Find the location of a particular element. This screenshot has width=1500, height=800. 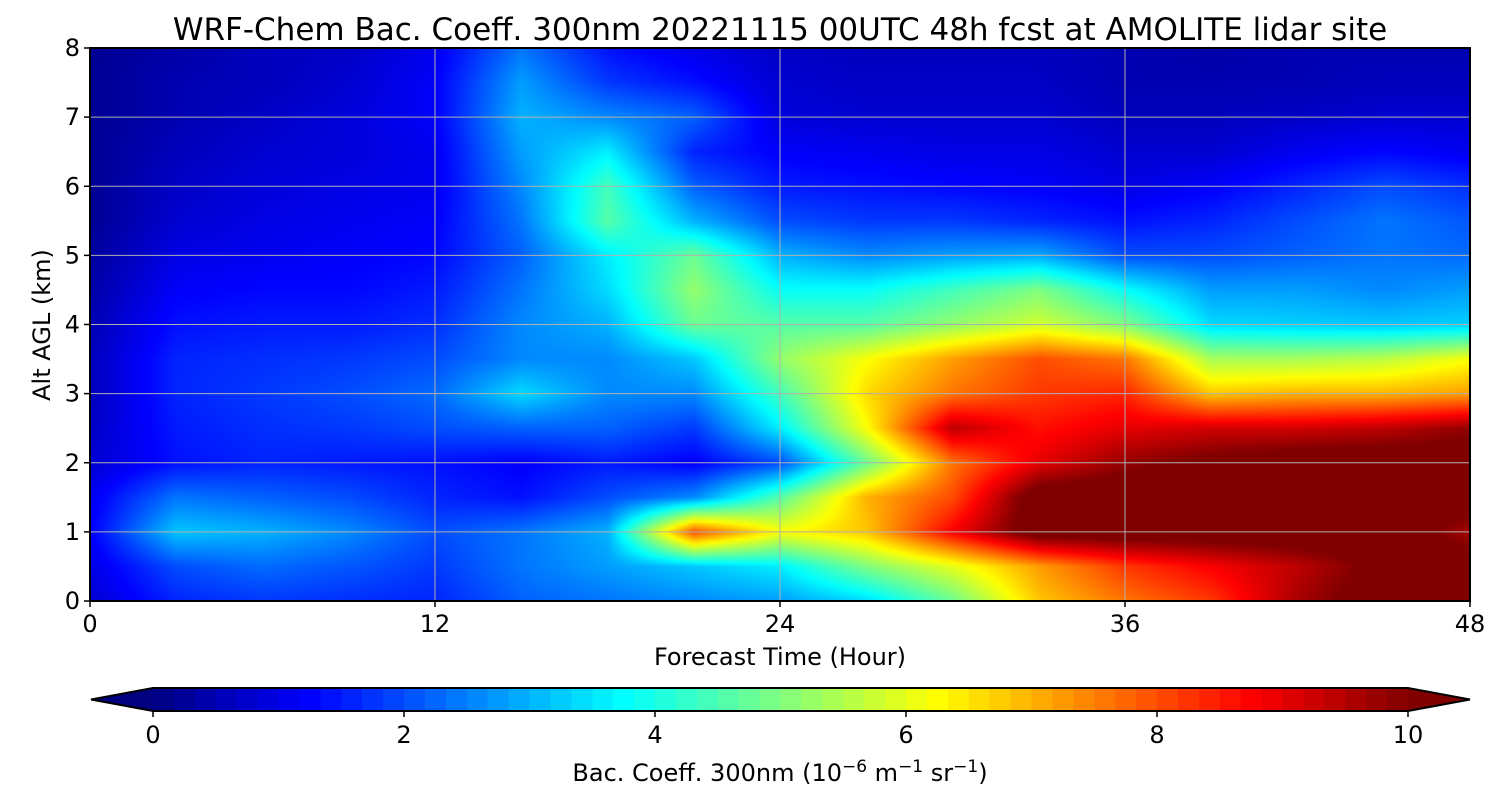

colorbar-tick-label: 10 is located at coordinates (1408, 735).